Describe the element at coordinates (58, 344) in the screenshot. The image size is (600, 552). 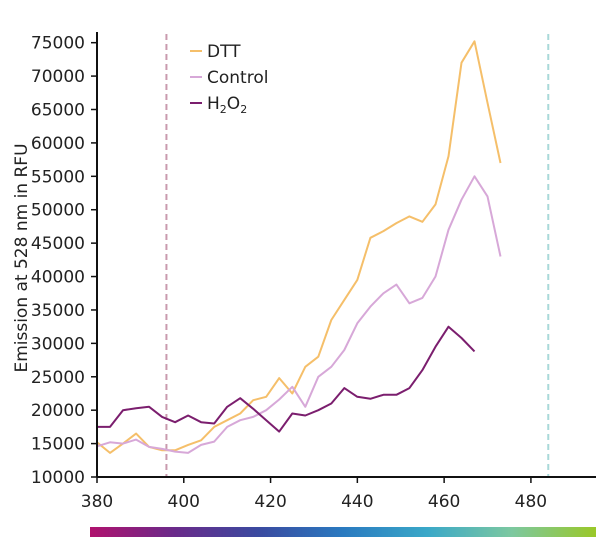
I see `y-tick-label: 30000` at that location.